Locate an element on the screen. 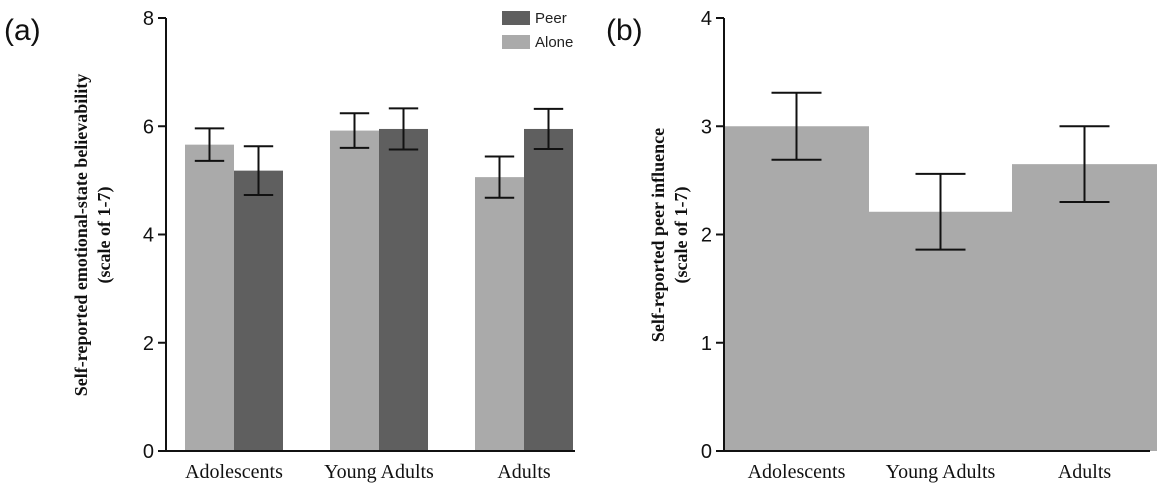  bar-adolescents-alone is located at coordinates (209, 297).